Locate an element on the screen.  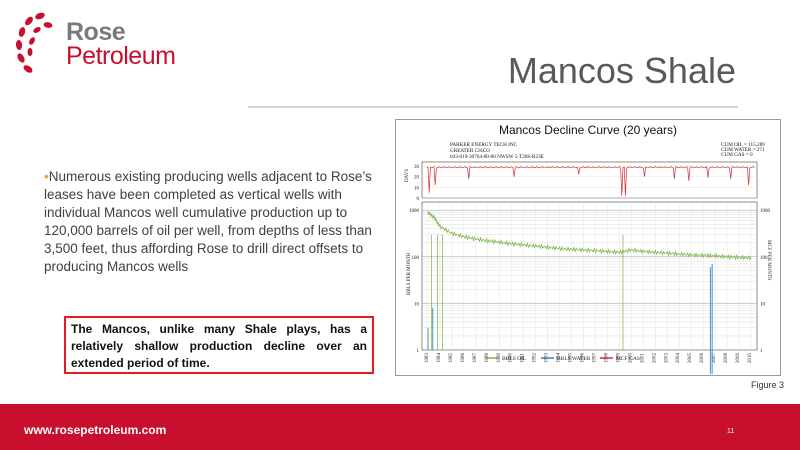
x-tick-label: 2005 is located at coordinates (690, 358).